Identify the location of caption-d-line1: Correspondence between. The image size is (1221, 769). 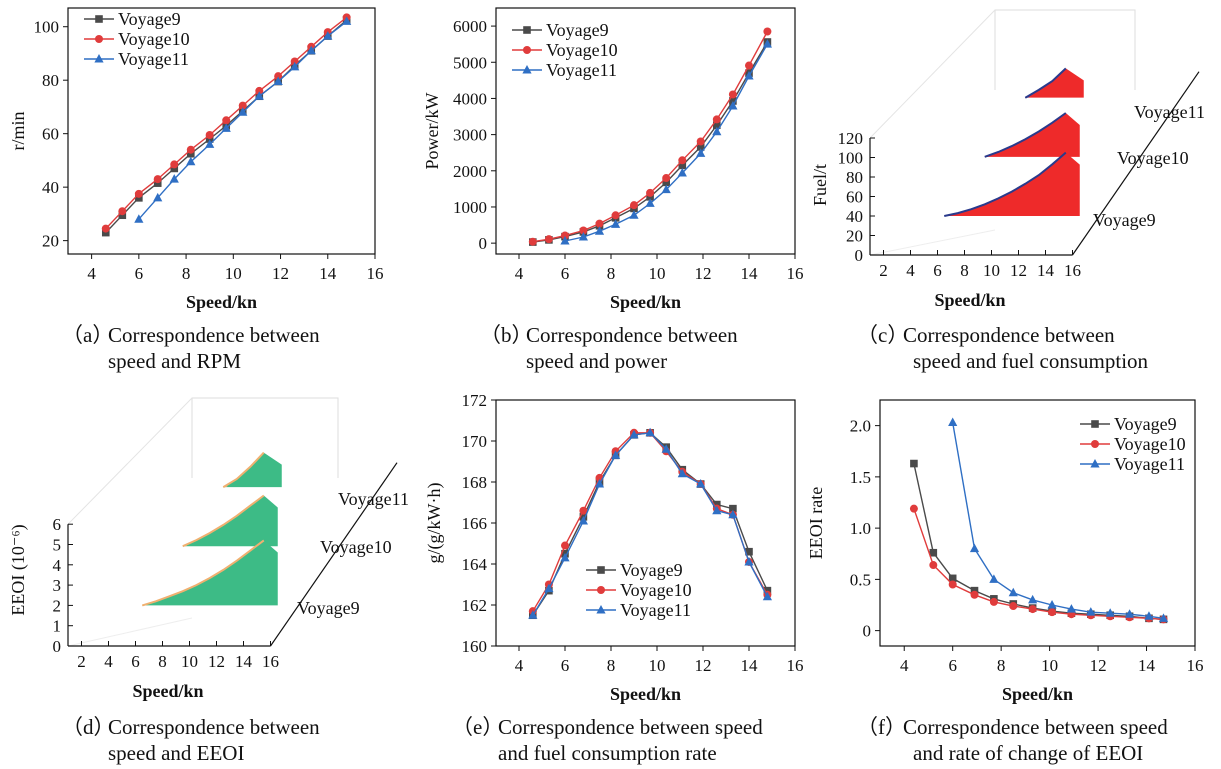
(214, 727).